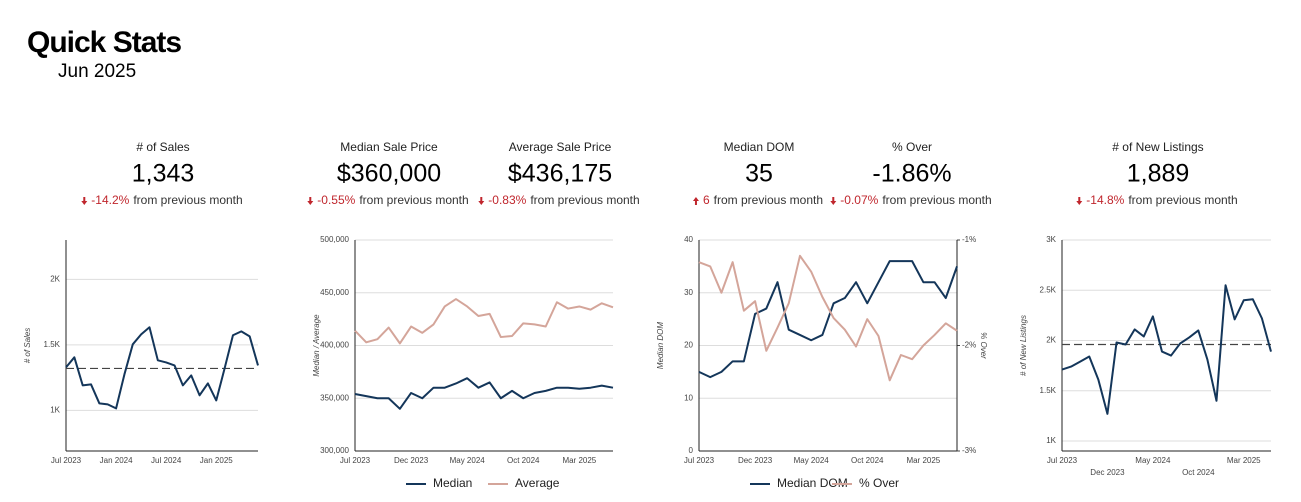  Describe the element at coordinates (507, 200) in the screenshot. I see `kpi-delta: -0.83%` at that location.